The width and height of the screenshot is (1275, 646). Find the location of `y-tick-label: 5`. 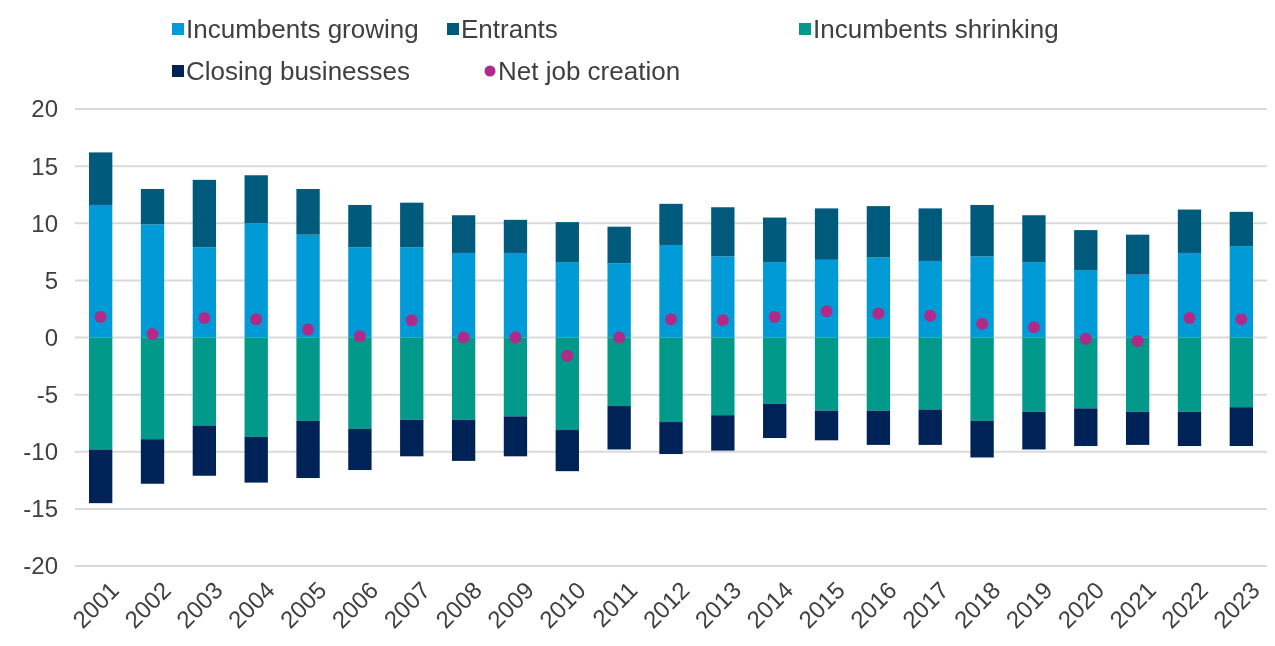

y-tick-label: 5 is located at coordinates (51, 280).